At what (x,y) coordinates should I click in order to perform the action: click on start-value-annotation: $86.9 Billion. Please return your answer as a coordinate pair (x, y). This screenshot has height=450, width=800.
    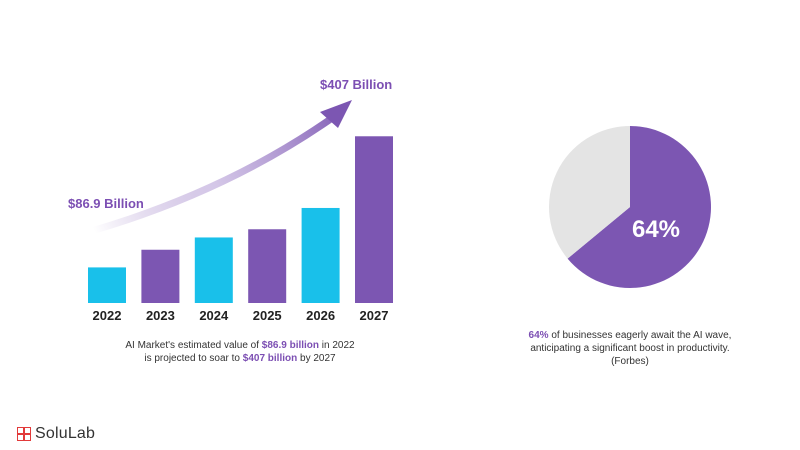
    Looking at the image, I should click on (106, 203).